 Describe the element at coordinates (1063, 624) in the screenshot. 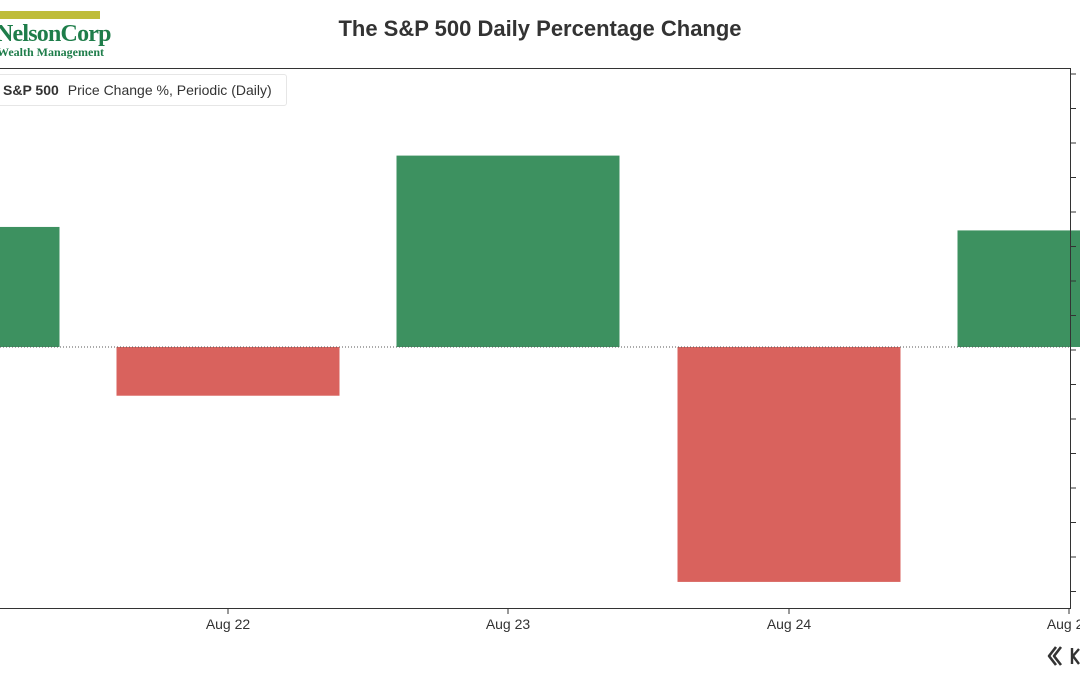

I see `x-tick-label: Aug 25` at that location.